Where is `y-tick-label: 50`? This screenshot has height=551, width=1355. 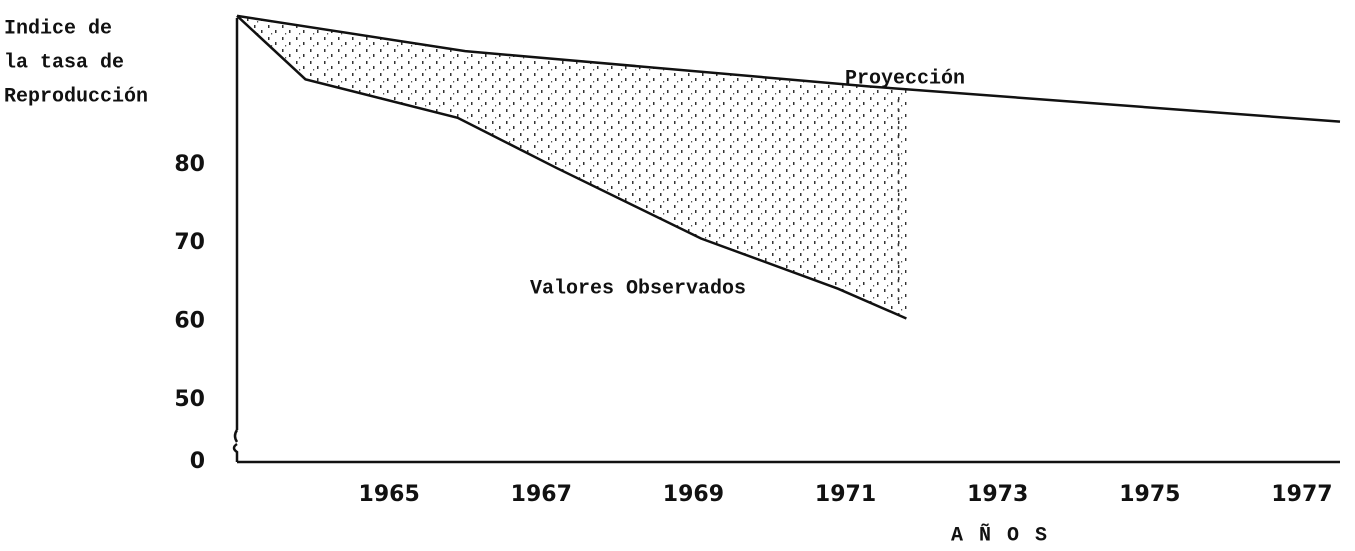
y-tick-label: 50 is located at coordinates (189, 399).